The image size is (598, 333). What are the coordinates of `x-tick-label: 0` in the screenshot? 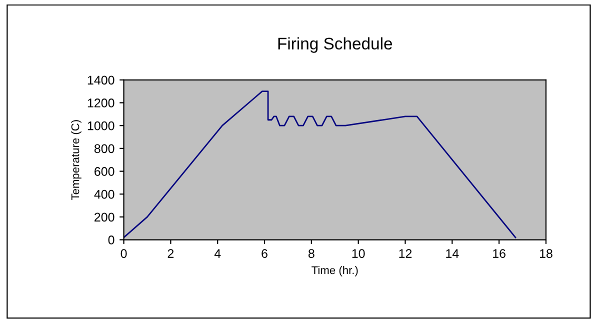 It's located at (123, 253).